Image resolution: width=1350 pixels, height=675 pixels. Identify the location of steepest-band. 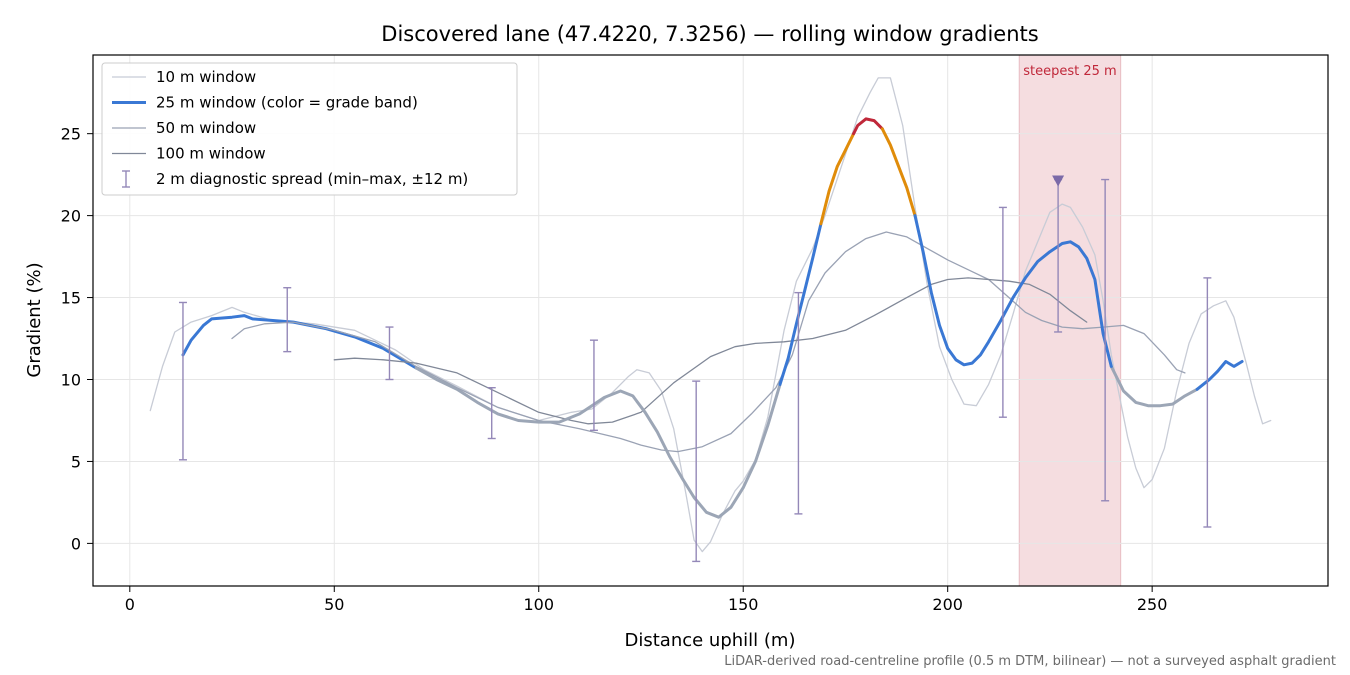
(1070, 320).